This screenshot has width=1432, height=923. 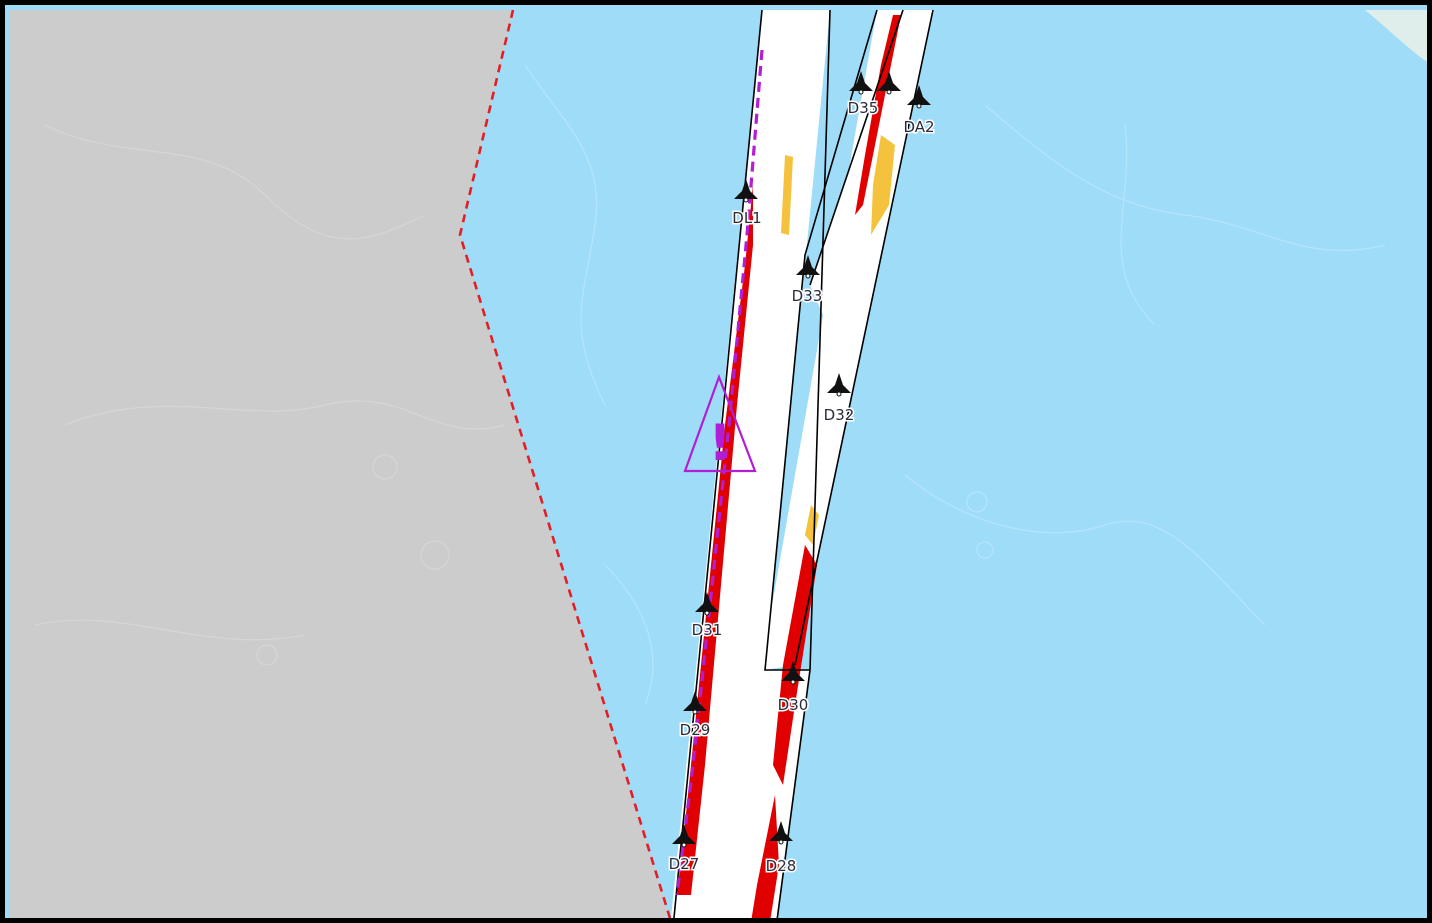 I want to click on buoy-label: D32, so click(x=839, y=415).